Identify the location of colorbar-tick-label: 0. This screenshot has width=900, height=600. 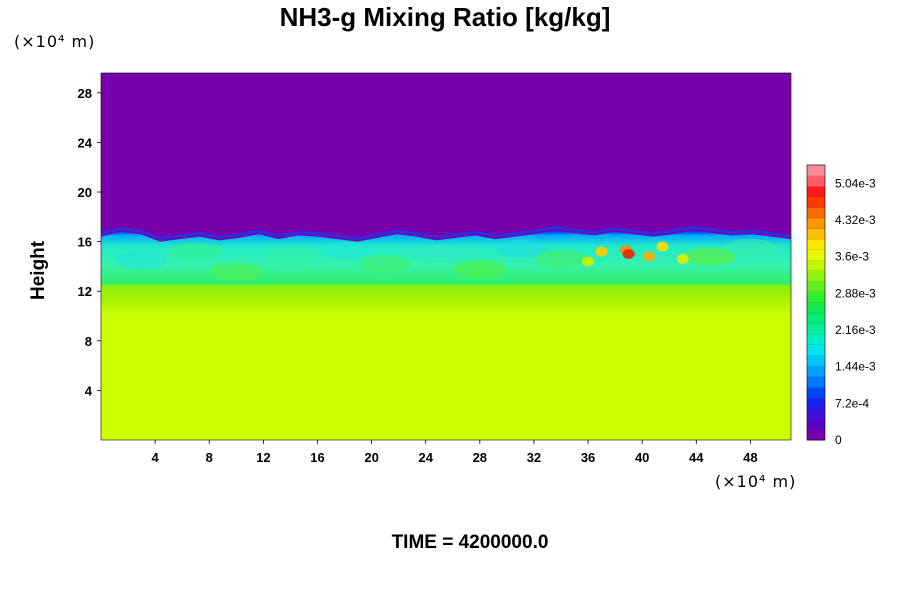
(838, 440).